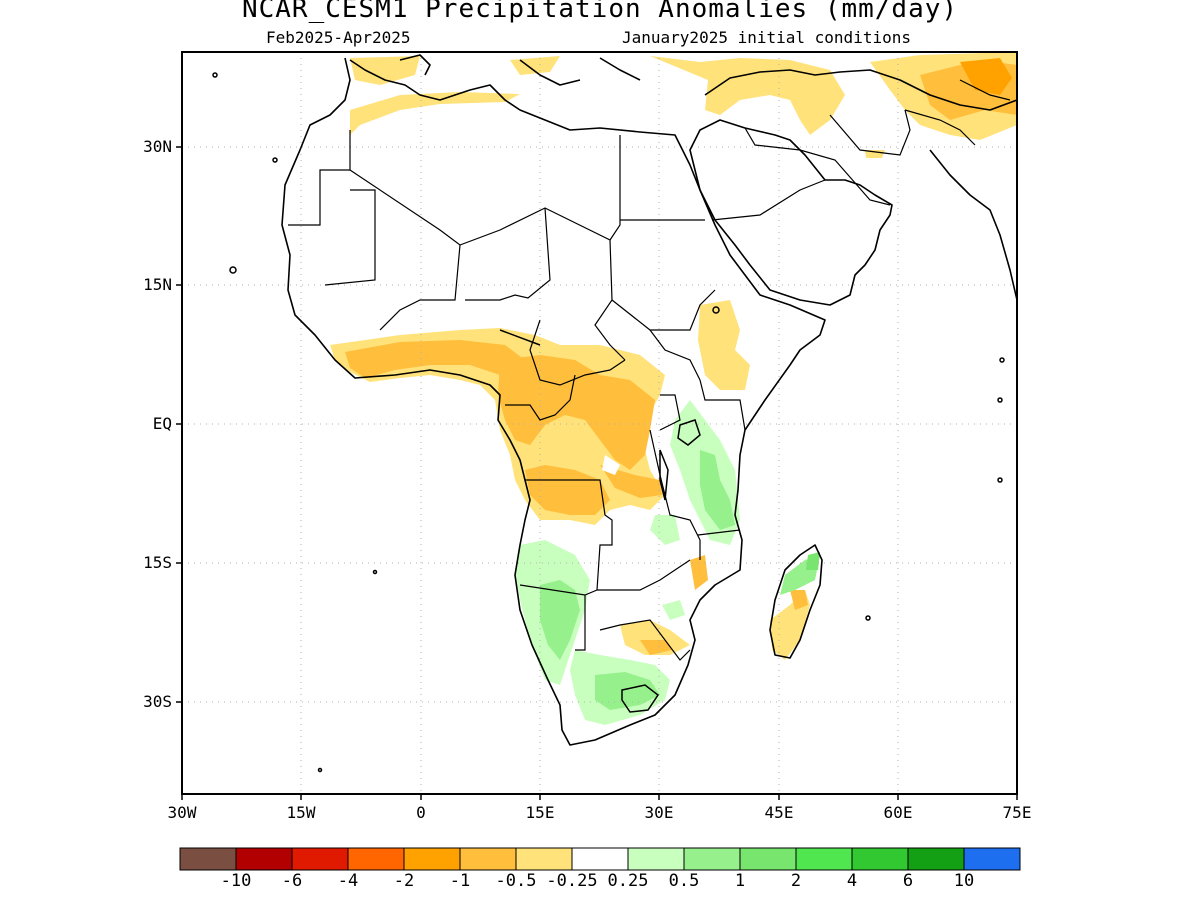  What do you see at coordinates (157, 284) in the screenshot?
I see `lat-label-15n: 15N` at bounding box center [157, 284].